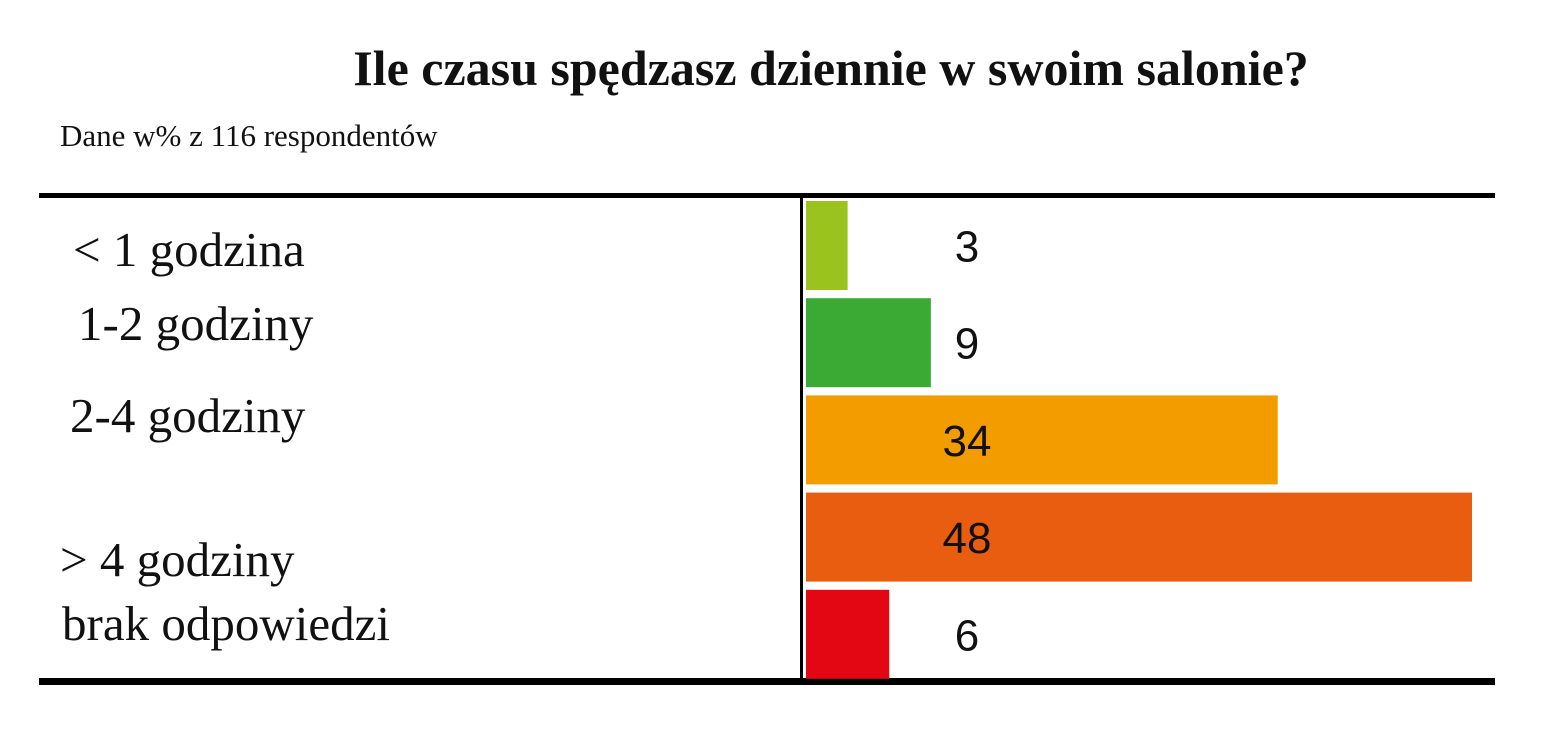  I want to click on category-label: < 1 godzina, so click(189, 249).